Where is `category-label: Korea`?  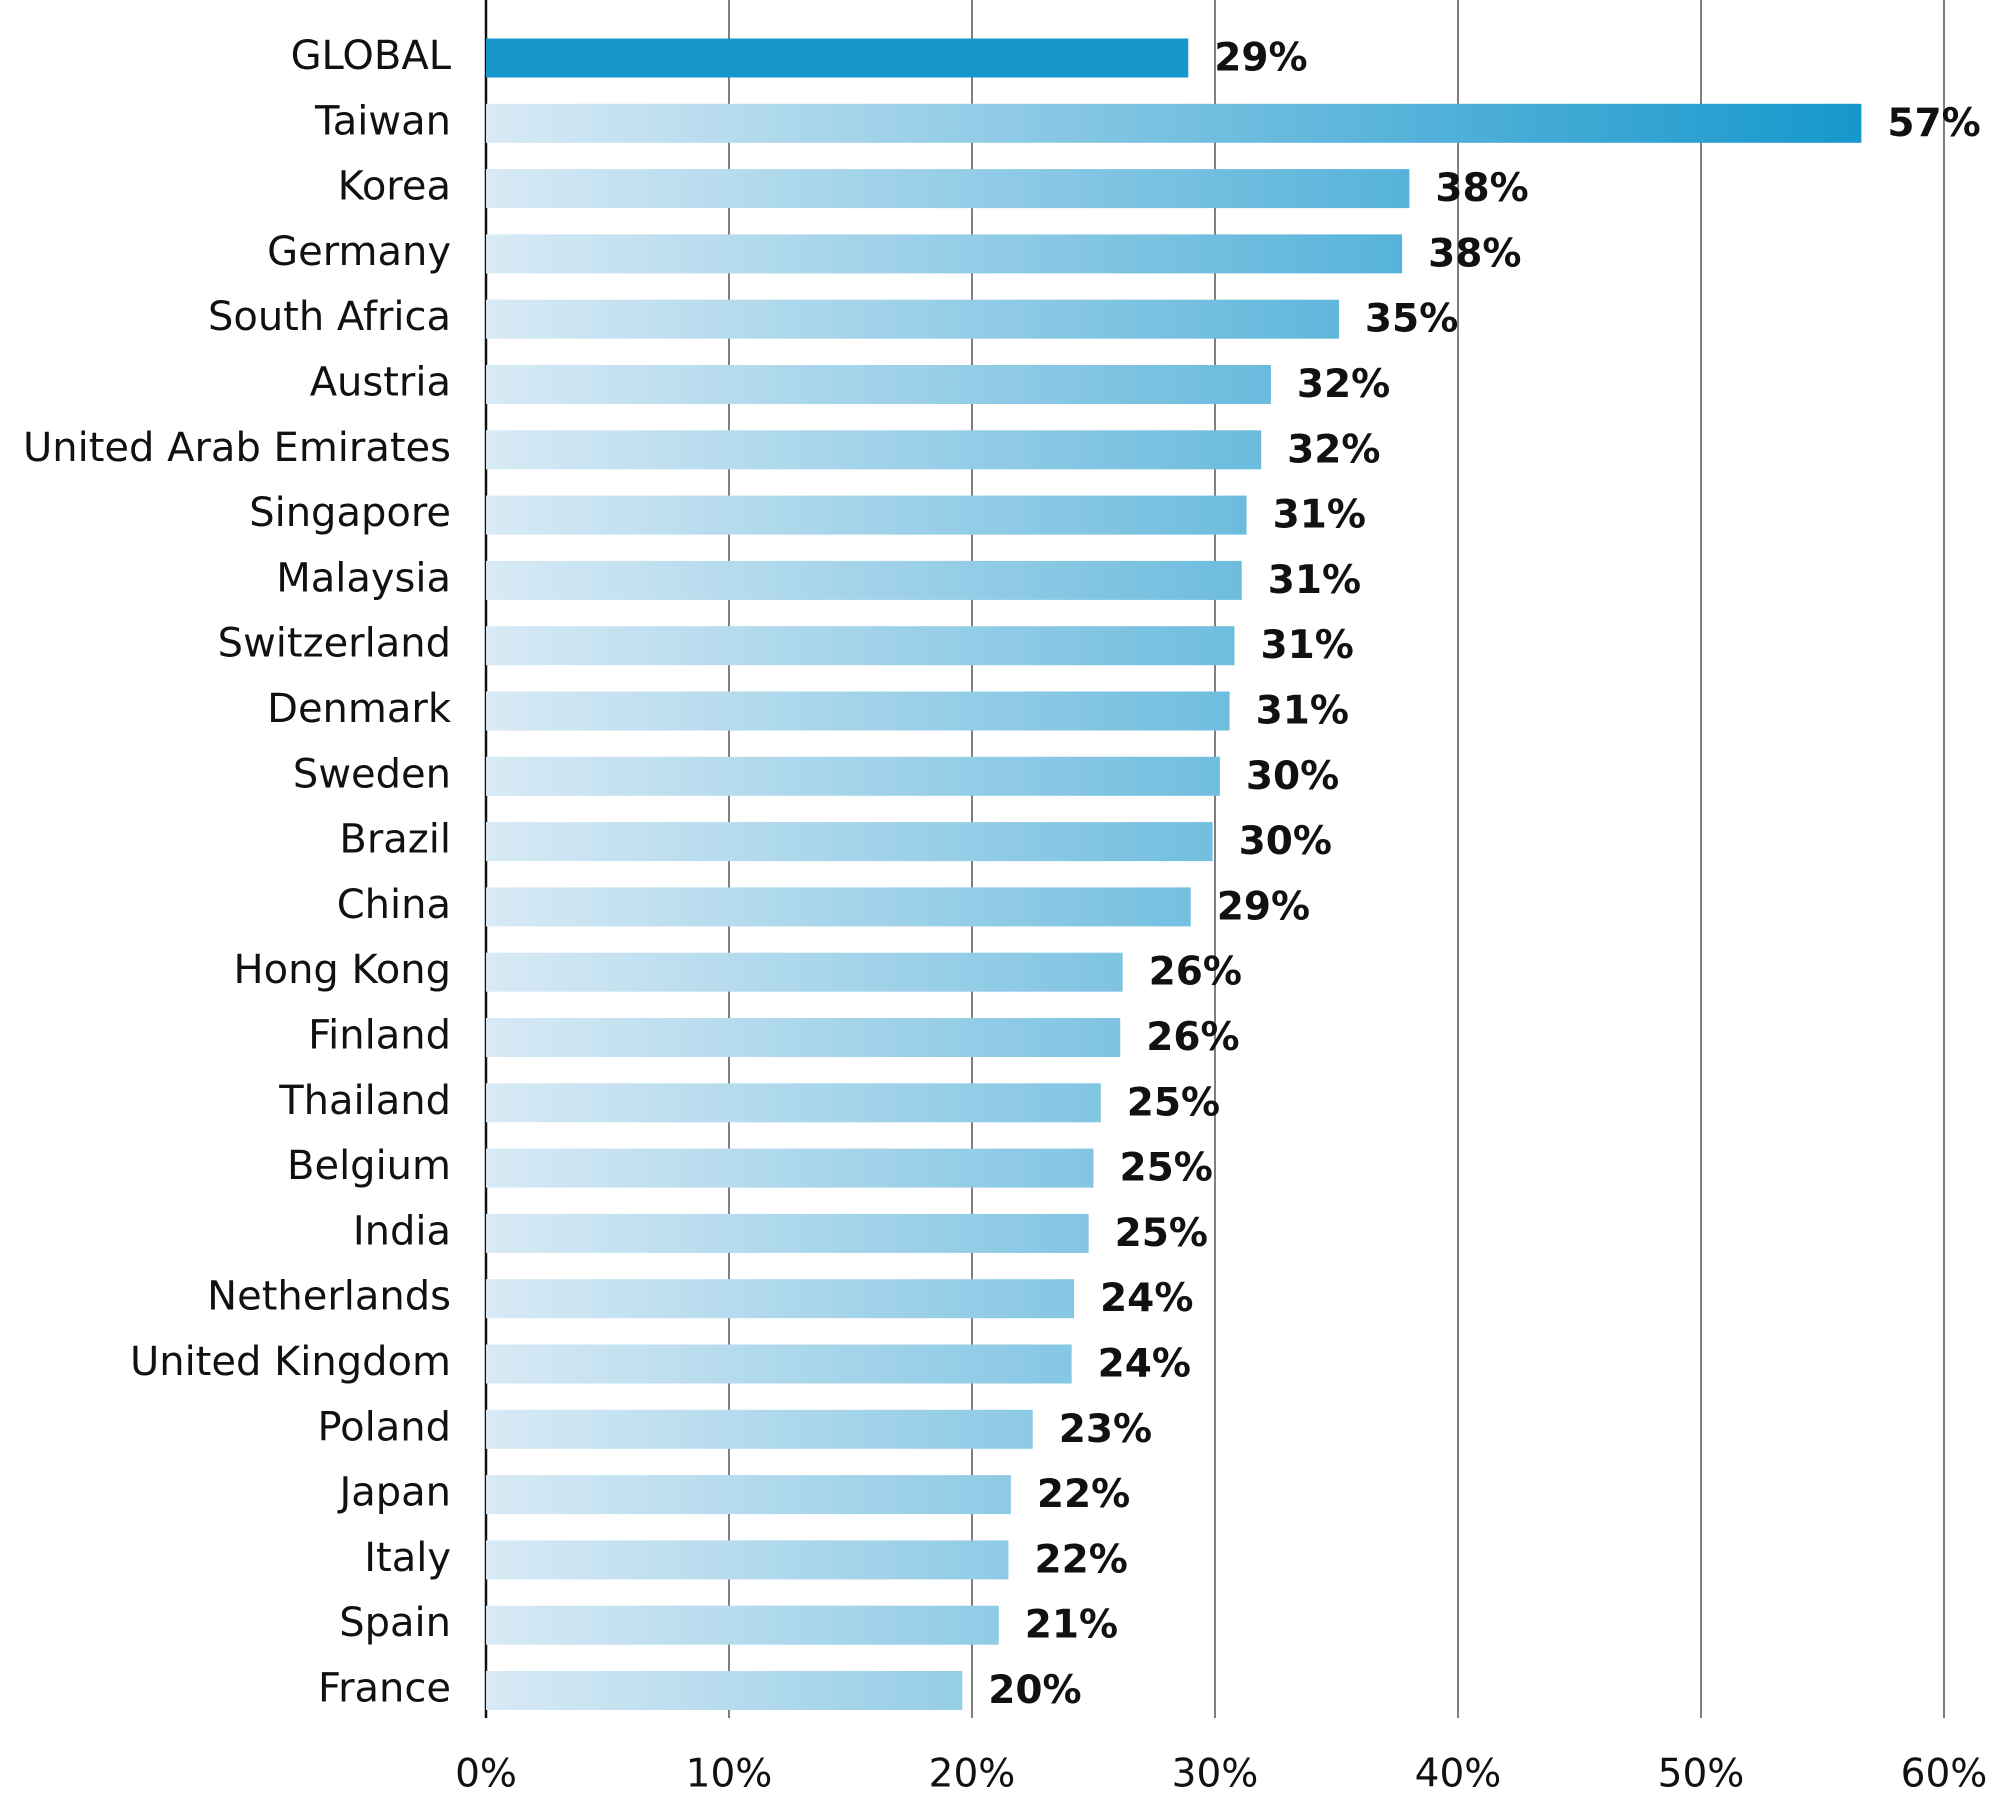 category-label: Korea is located at coordinates (394, 187).